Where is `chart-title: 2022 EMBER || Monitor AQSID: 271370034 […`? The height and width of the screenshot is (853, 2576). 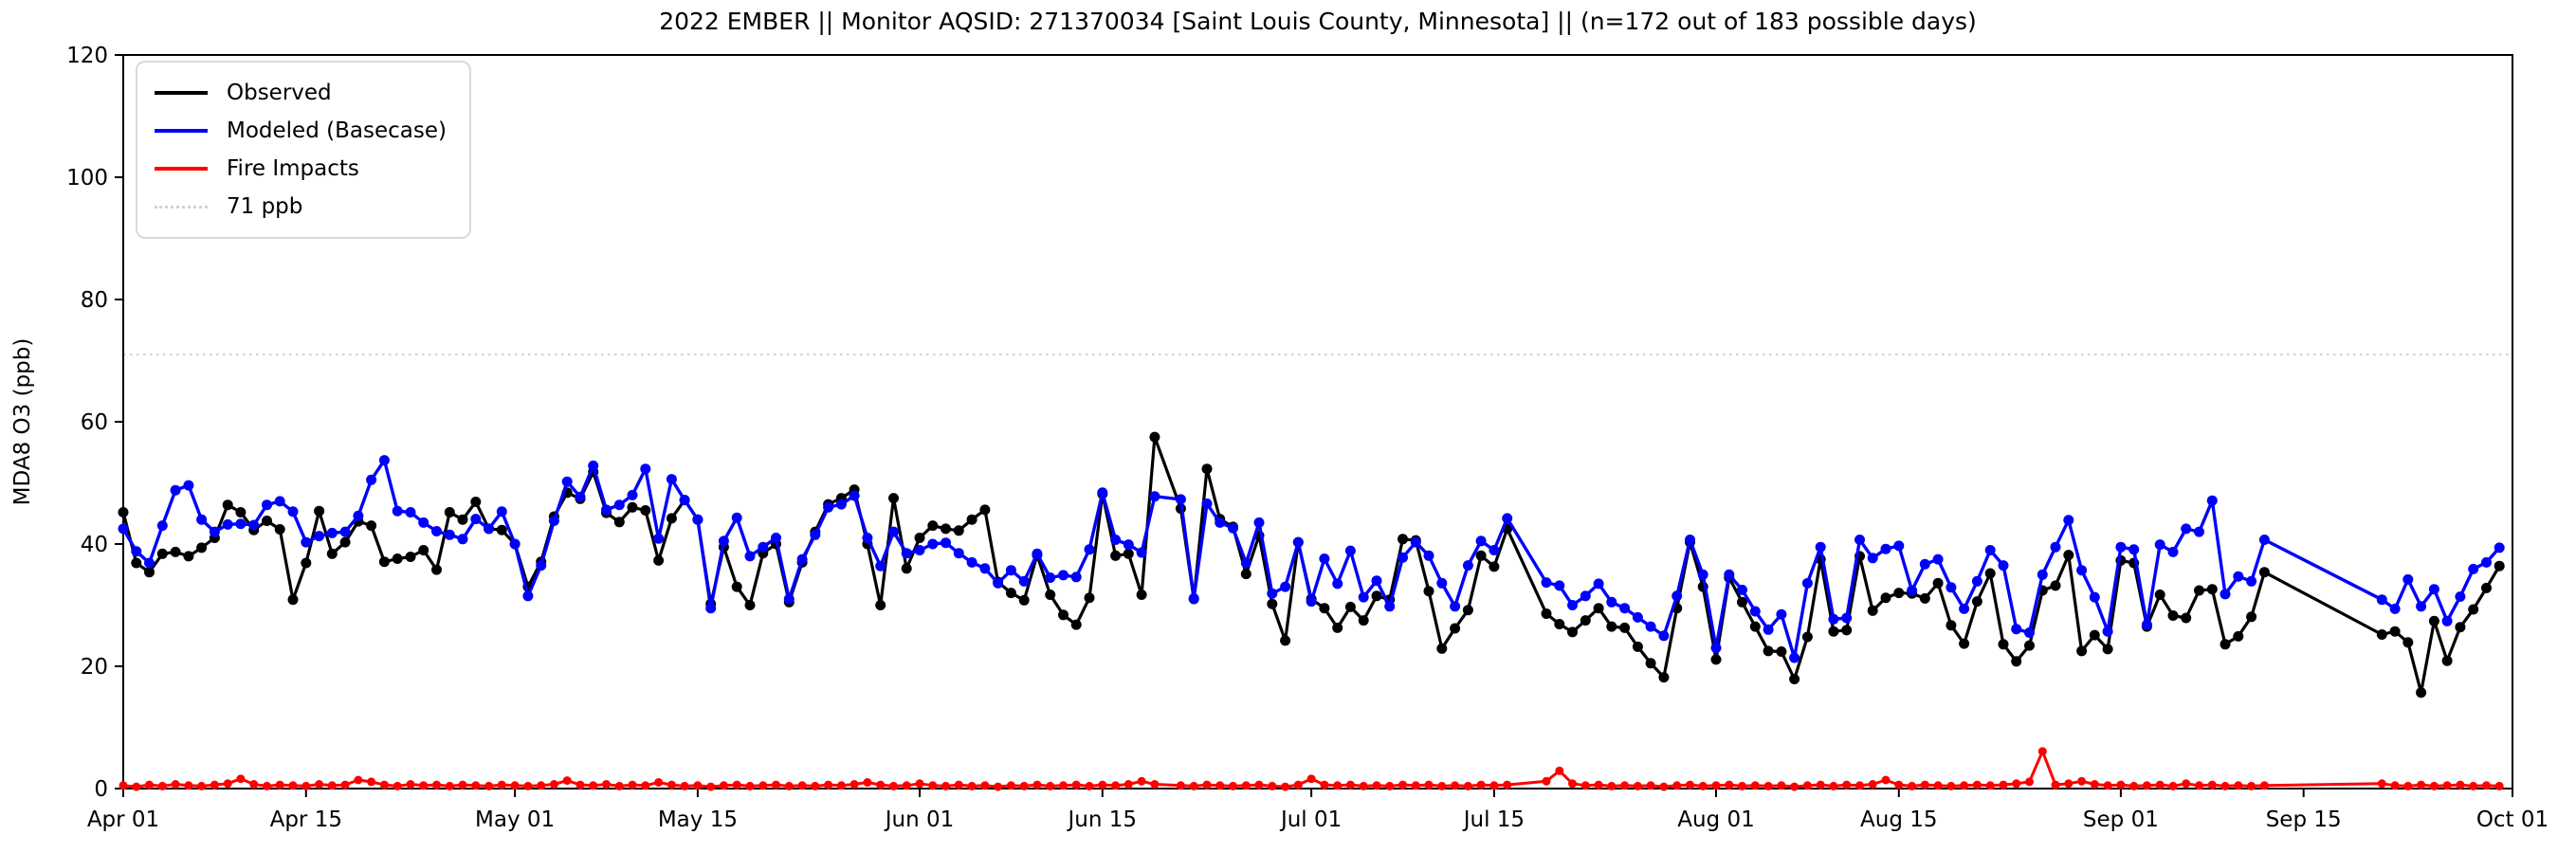
chart-title: 2022 EMBER || Monitor AQSID: 271370034 [… is located at coordinates (1318, 21).